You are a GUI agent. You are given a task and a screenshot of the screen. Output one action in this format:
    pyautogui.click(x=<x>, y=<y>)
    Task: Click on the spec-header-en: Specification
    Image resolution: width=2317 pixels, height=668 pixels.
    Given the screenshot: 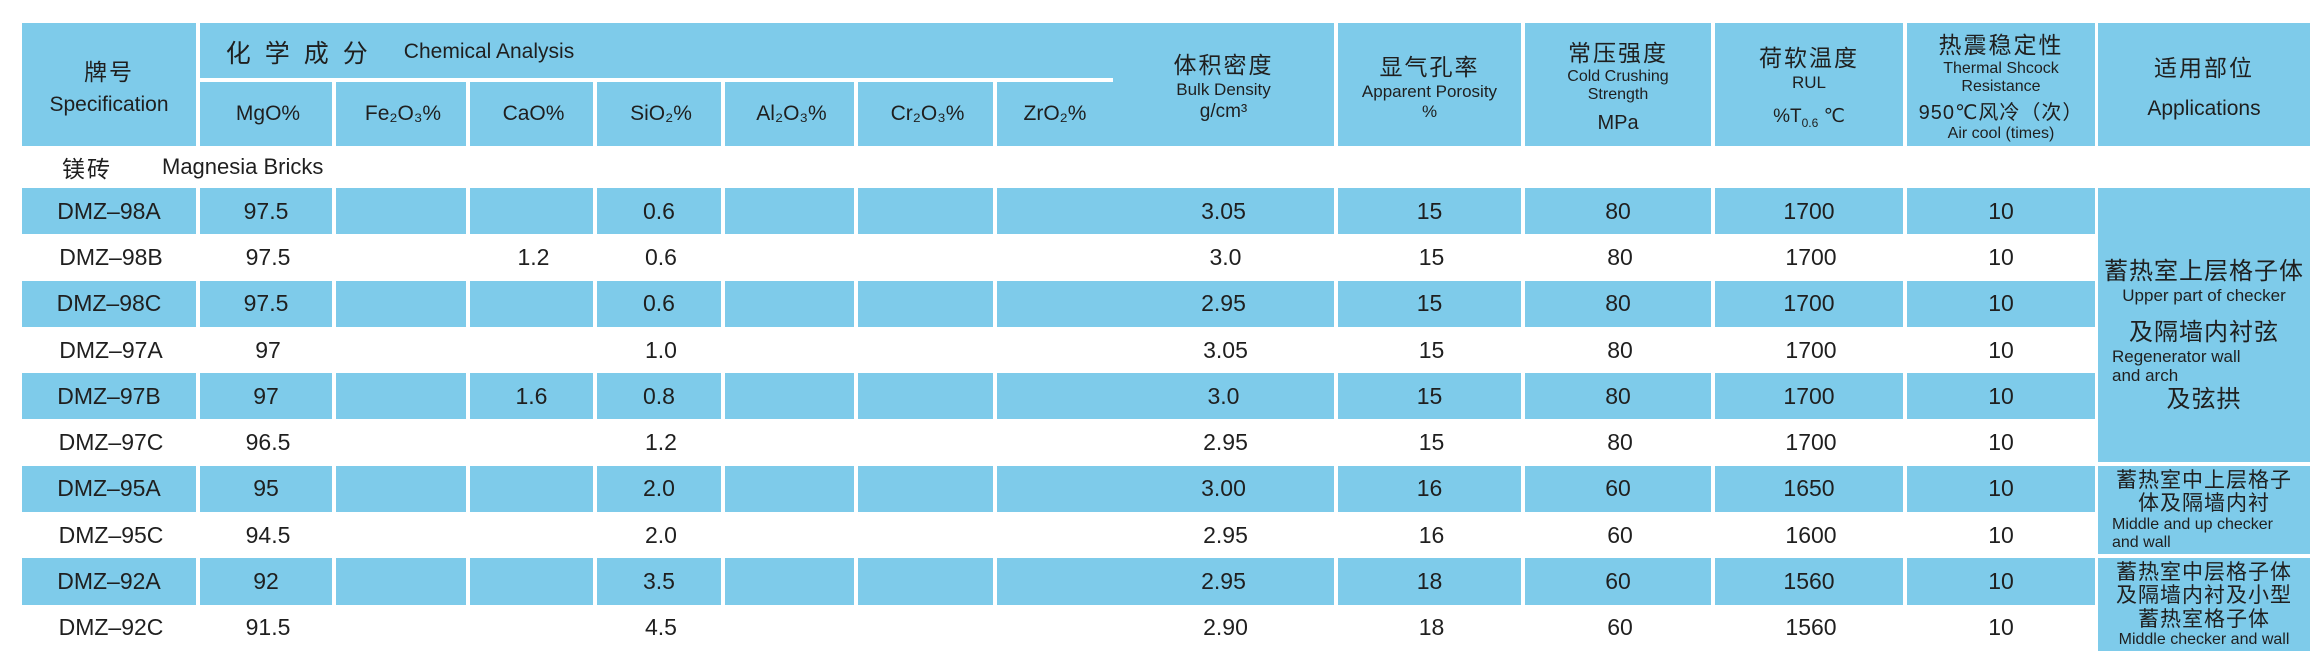 What is the action you would take?
    pyautogui.click(x=109, y=104)
    